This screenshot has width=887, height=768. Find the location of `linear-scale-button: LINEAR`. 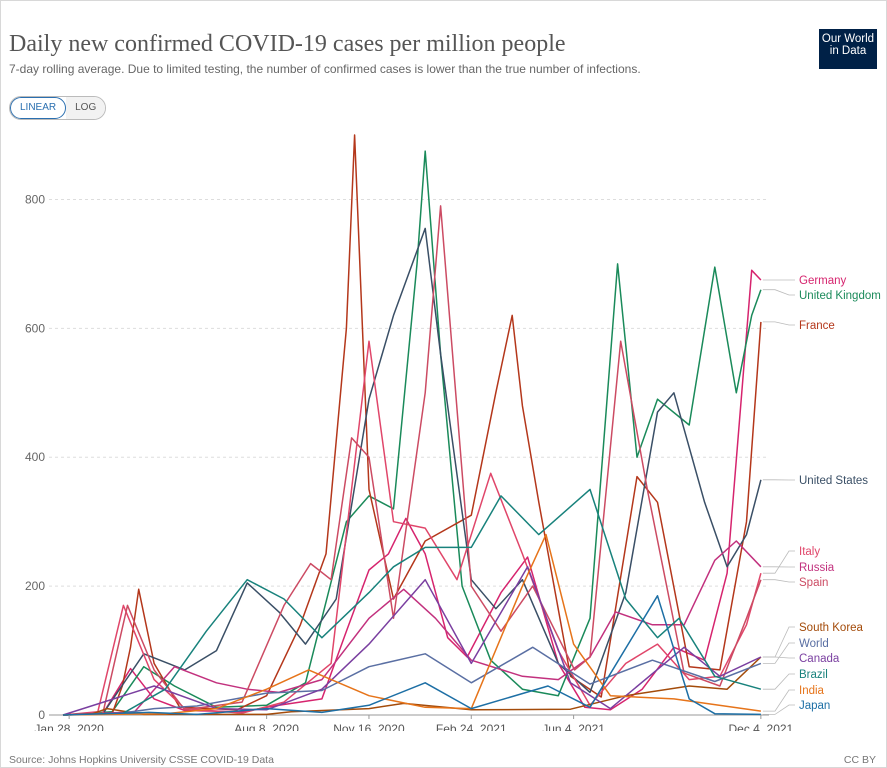

linear-scale-button: LINEAR is located at coordinates (38, 108).